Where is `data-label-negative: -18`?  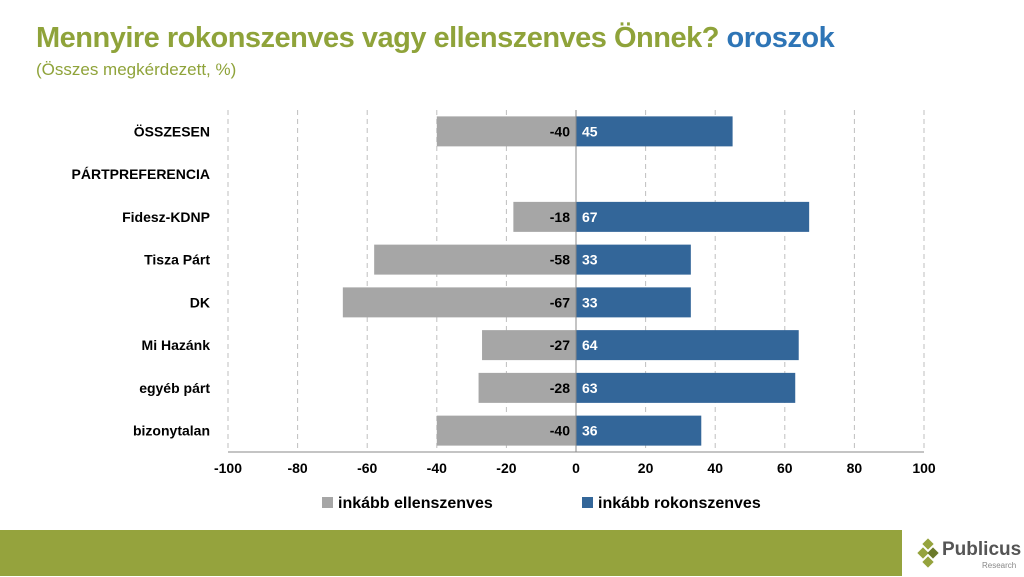 data-label-negative: -18 is located at coordinates (560, 217).